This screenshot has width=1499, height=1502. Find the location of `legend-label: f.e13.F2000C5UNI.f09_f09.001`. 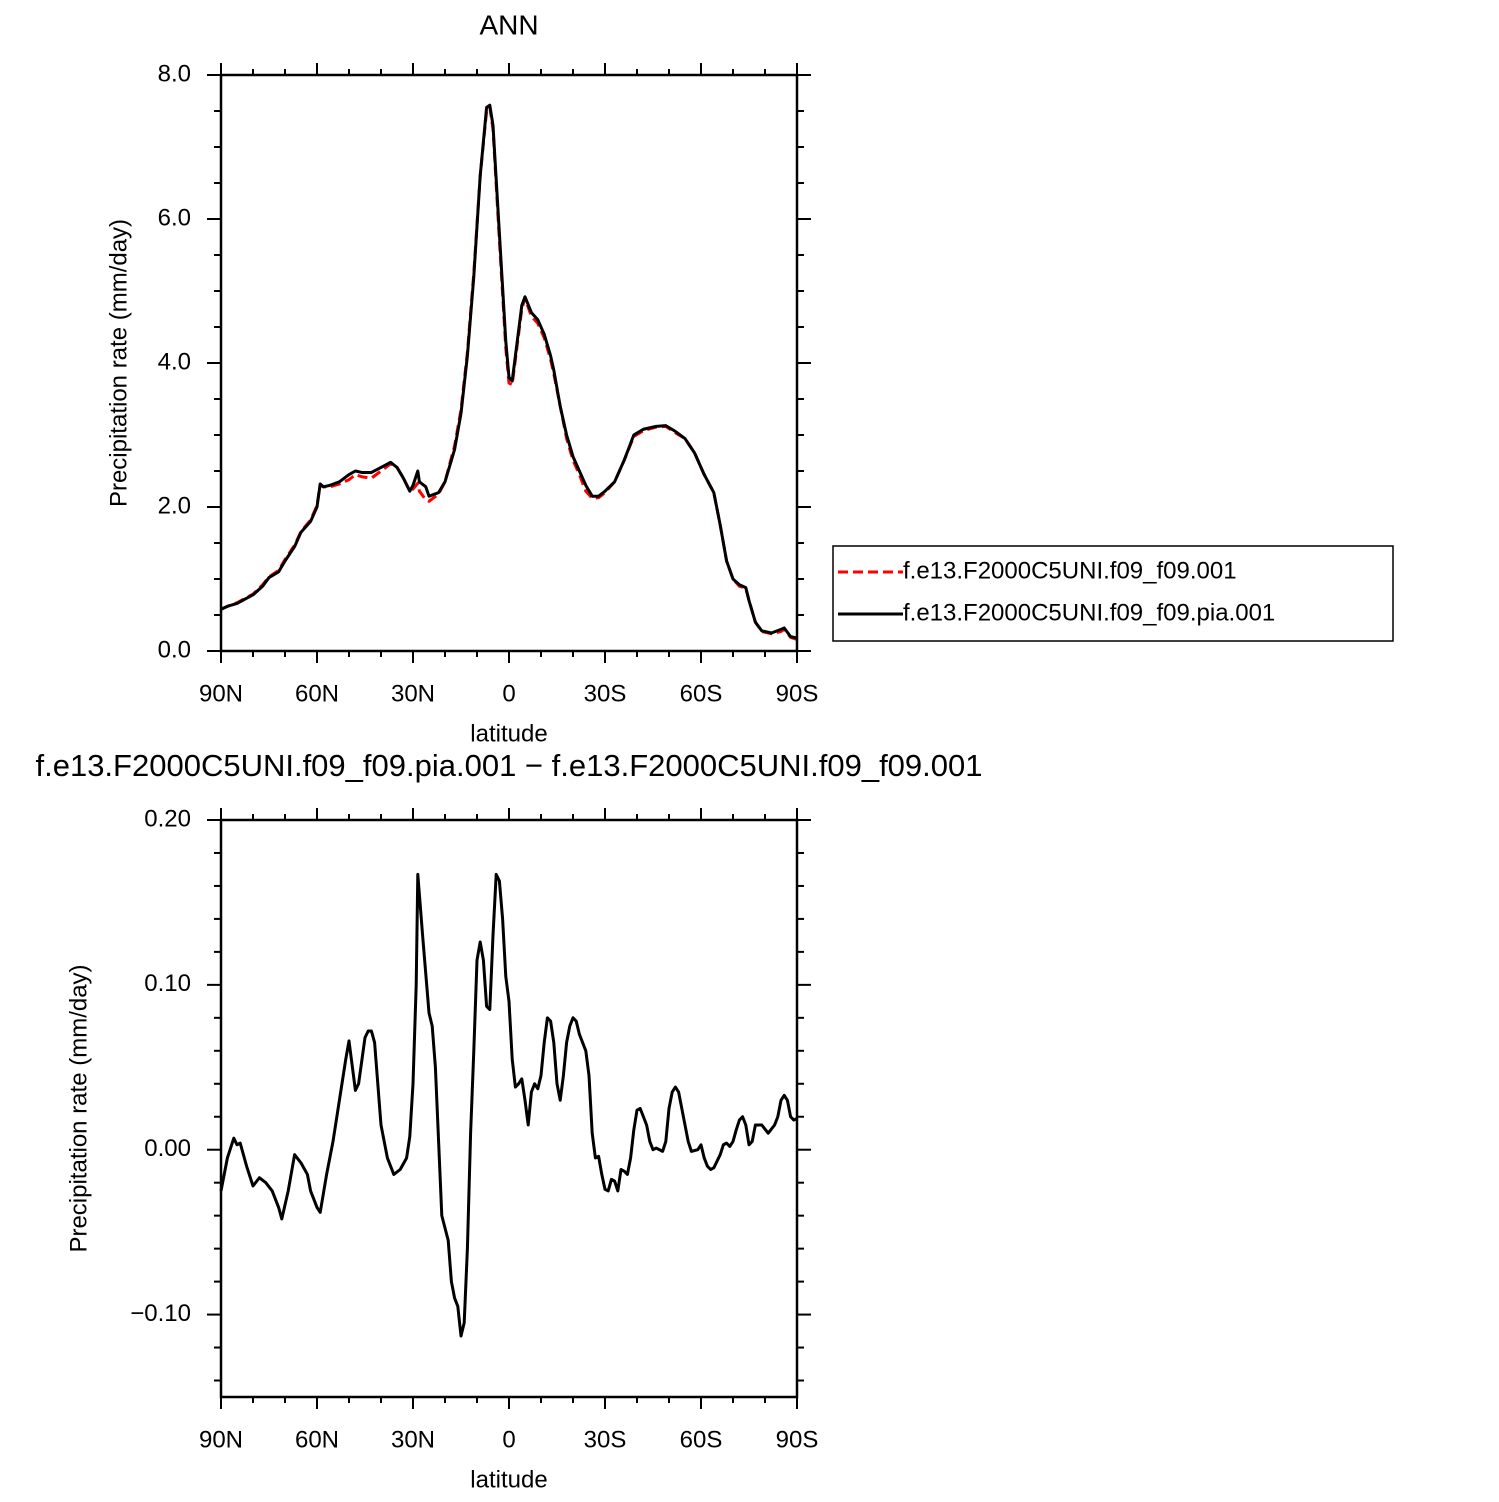

legend-label: f.e13.F2000C5UNI.f09_f09.001 is located at coordinates (1070, 570).